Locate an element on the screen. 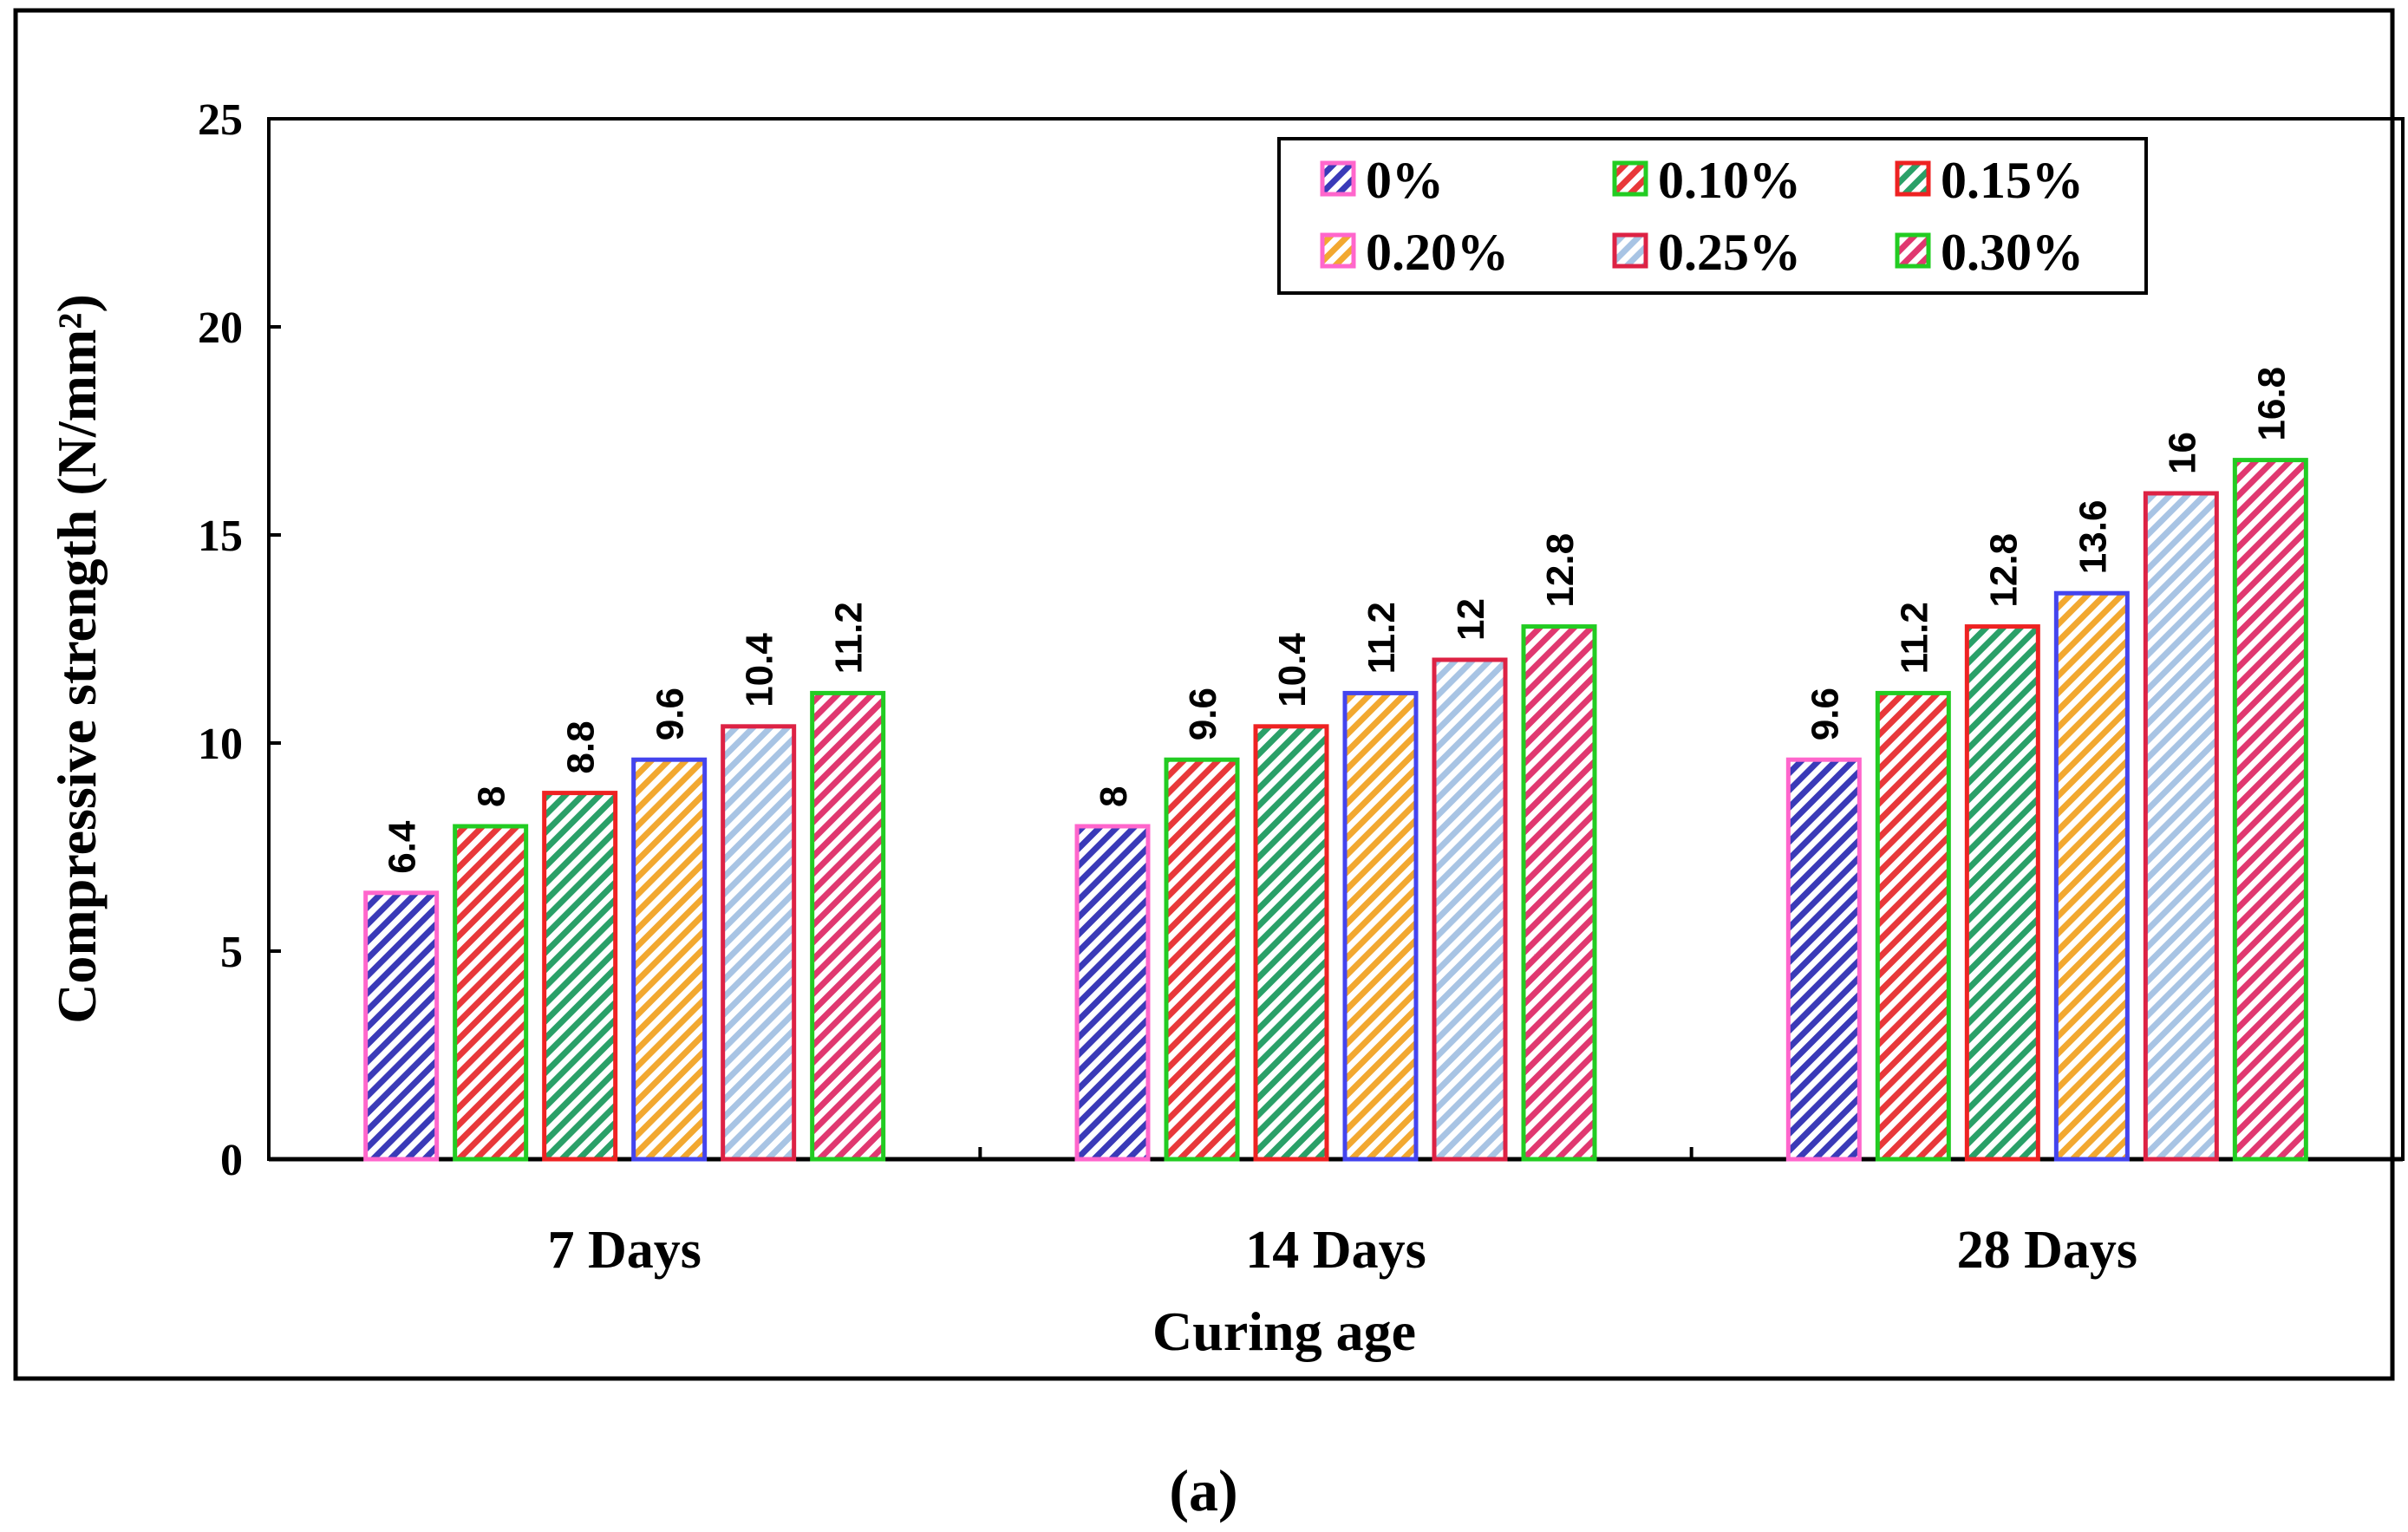  legend-label: 0.10% is located at coordinates (1729, 180).